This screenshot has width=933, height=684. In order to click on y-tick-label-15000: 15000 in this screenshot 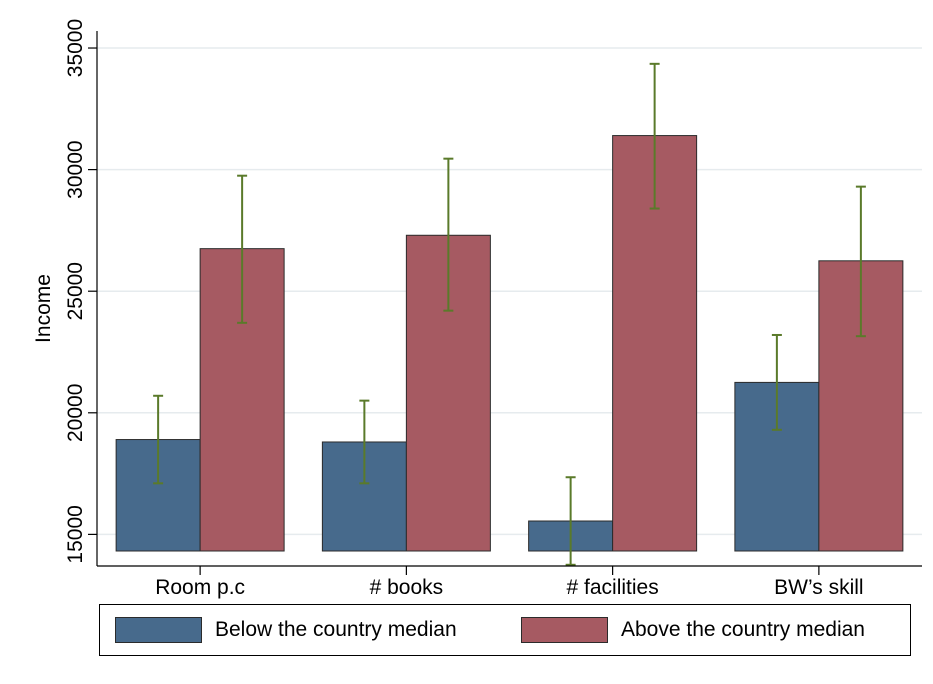, I will do `click(75, 534)`.